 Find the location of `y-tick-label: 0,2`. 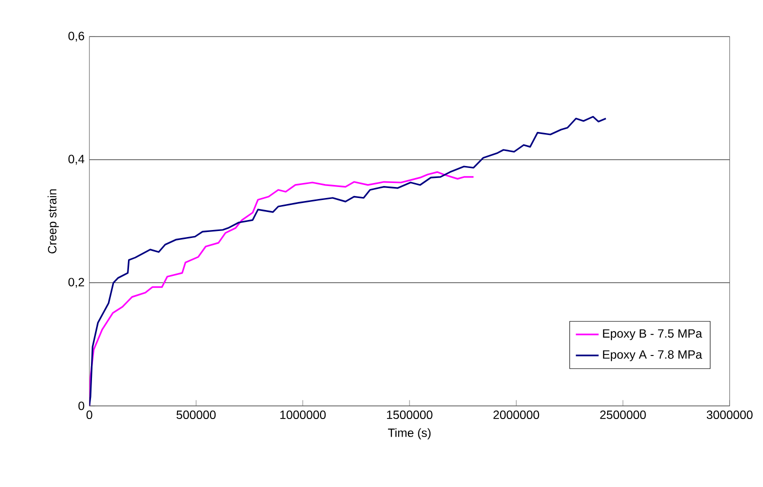

y-tick-label: 0,2 is located at coordinates (76, 283).